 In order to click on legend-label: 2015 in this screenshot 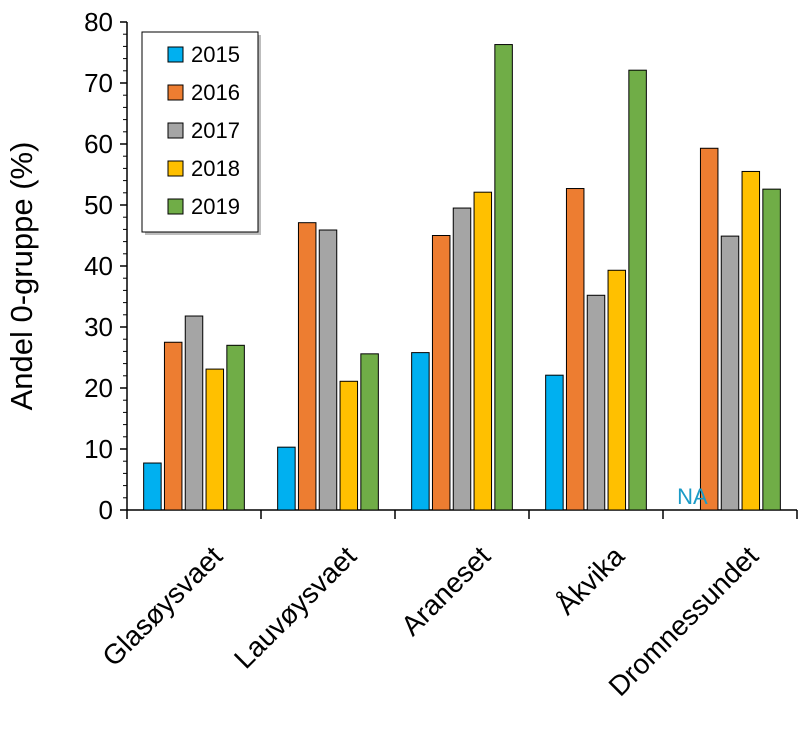, I will do `click(215, 54)`.